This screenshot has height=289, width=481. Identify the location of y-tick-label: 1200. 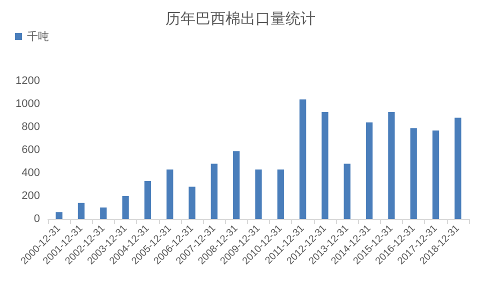
(28, 81).